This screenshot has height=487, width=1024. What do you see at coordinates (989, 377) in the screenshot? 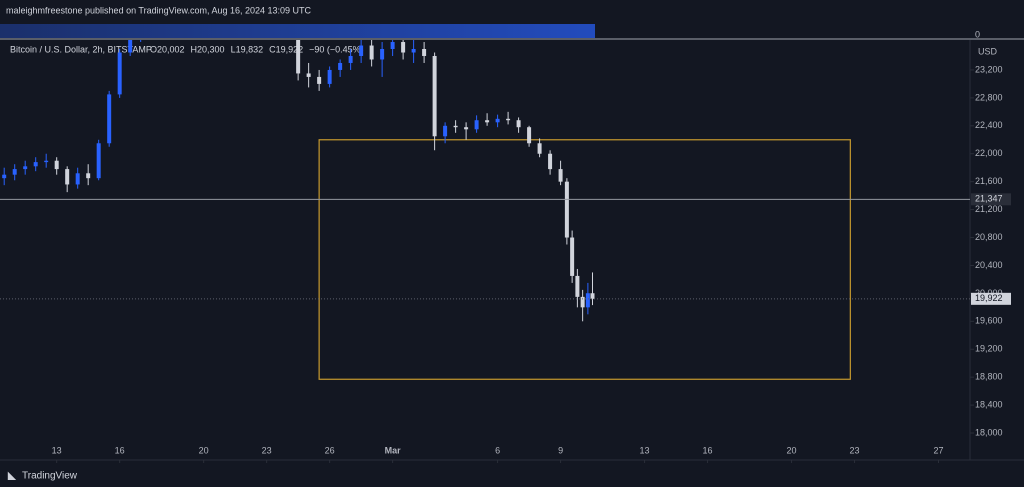
I see `y-tick-label: 18,800` at bounding box center [989, 377].